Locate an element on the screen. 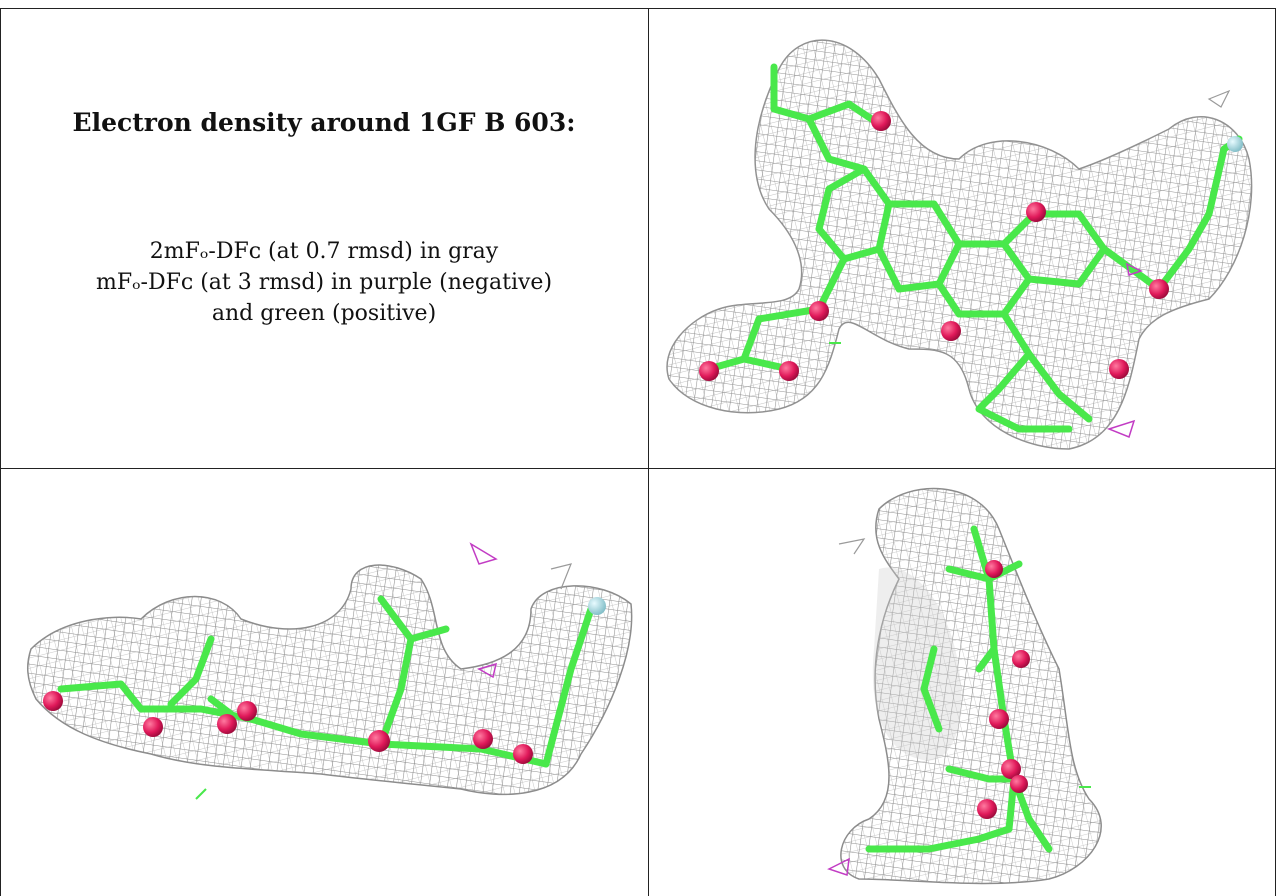 Image resolution: width=1276 pixels, height=896 pixels. caption-line-2: mFₒ-DFᴄ (at 3 rmsd) in purple (negative) is located at coordinates (324, 282).